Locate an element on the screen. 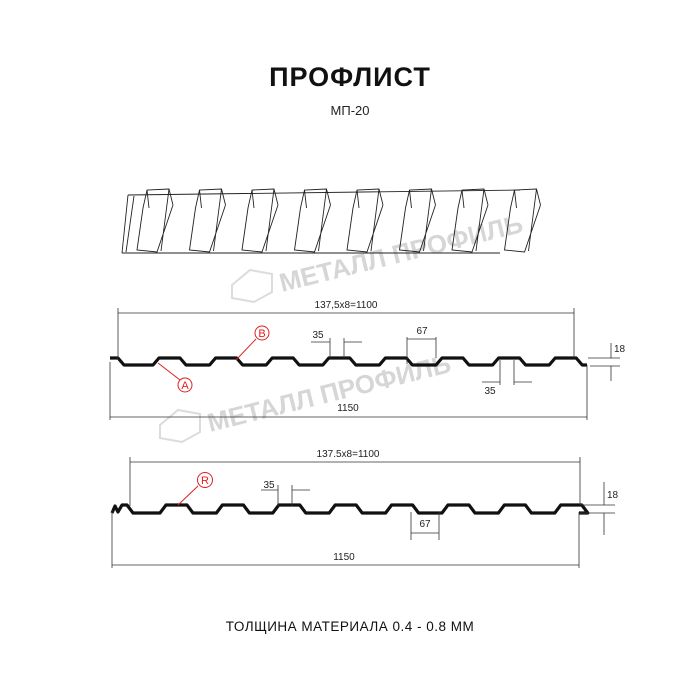 This screenshot has width=700, height=700. svg-text: B is located at coordinates (261, 334).